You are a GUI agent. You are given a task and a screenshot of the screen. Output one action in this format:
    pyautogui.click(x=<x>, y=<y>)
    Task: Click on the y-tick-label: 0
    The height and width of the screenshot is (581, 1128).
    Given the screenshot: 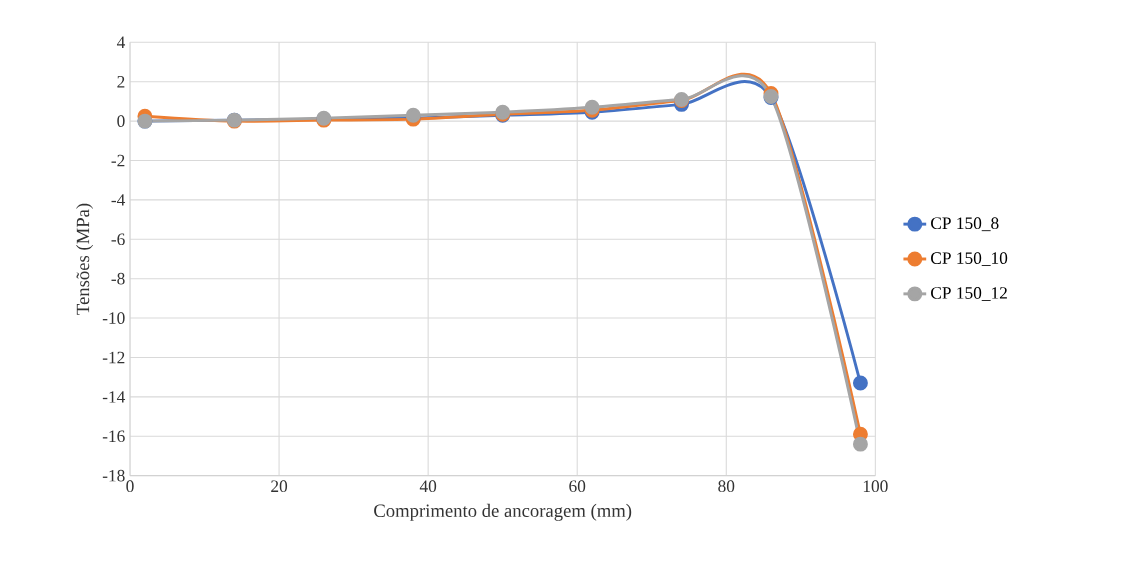 What is the action you would take?
    pyautogui.click(x=121, y=121)
    